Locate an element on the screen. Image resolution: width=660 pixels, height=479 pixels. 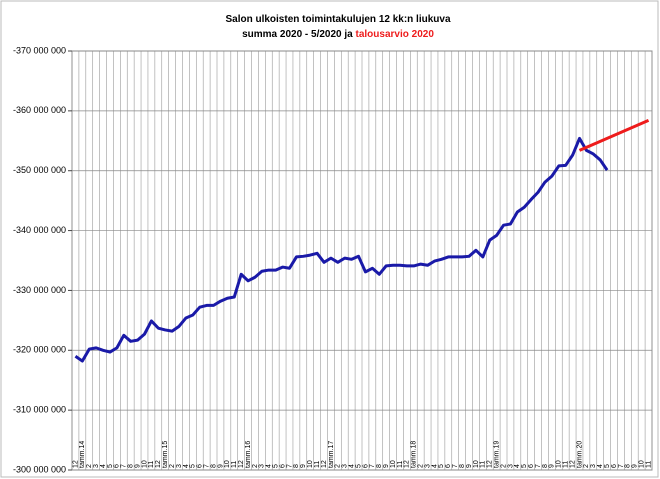
y-tick-label: -330 000 000 is located at coordinates (39, 290).